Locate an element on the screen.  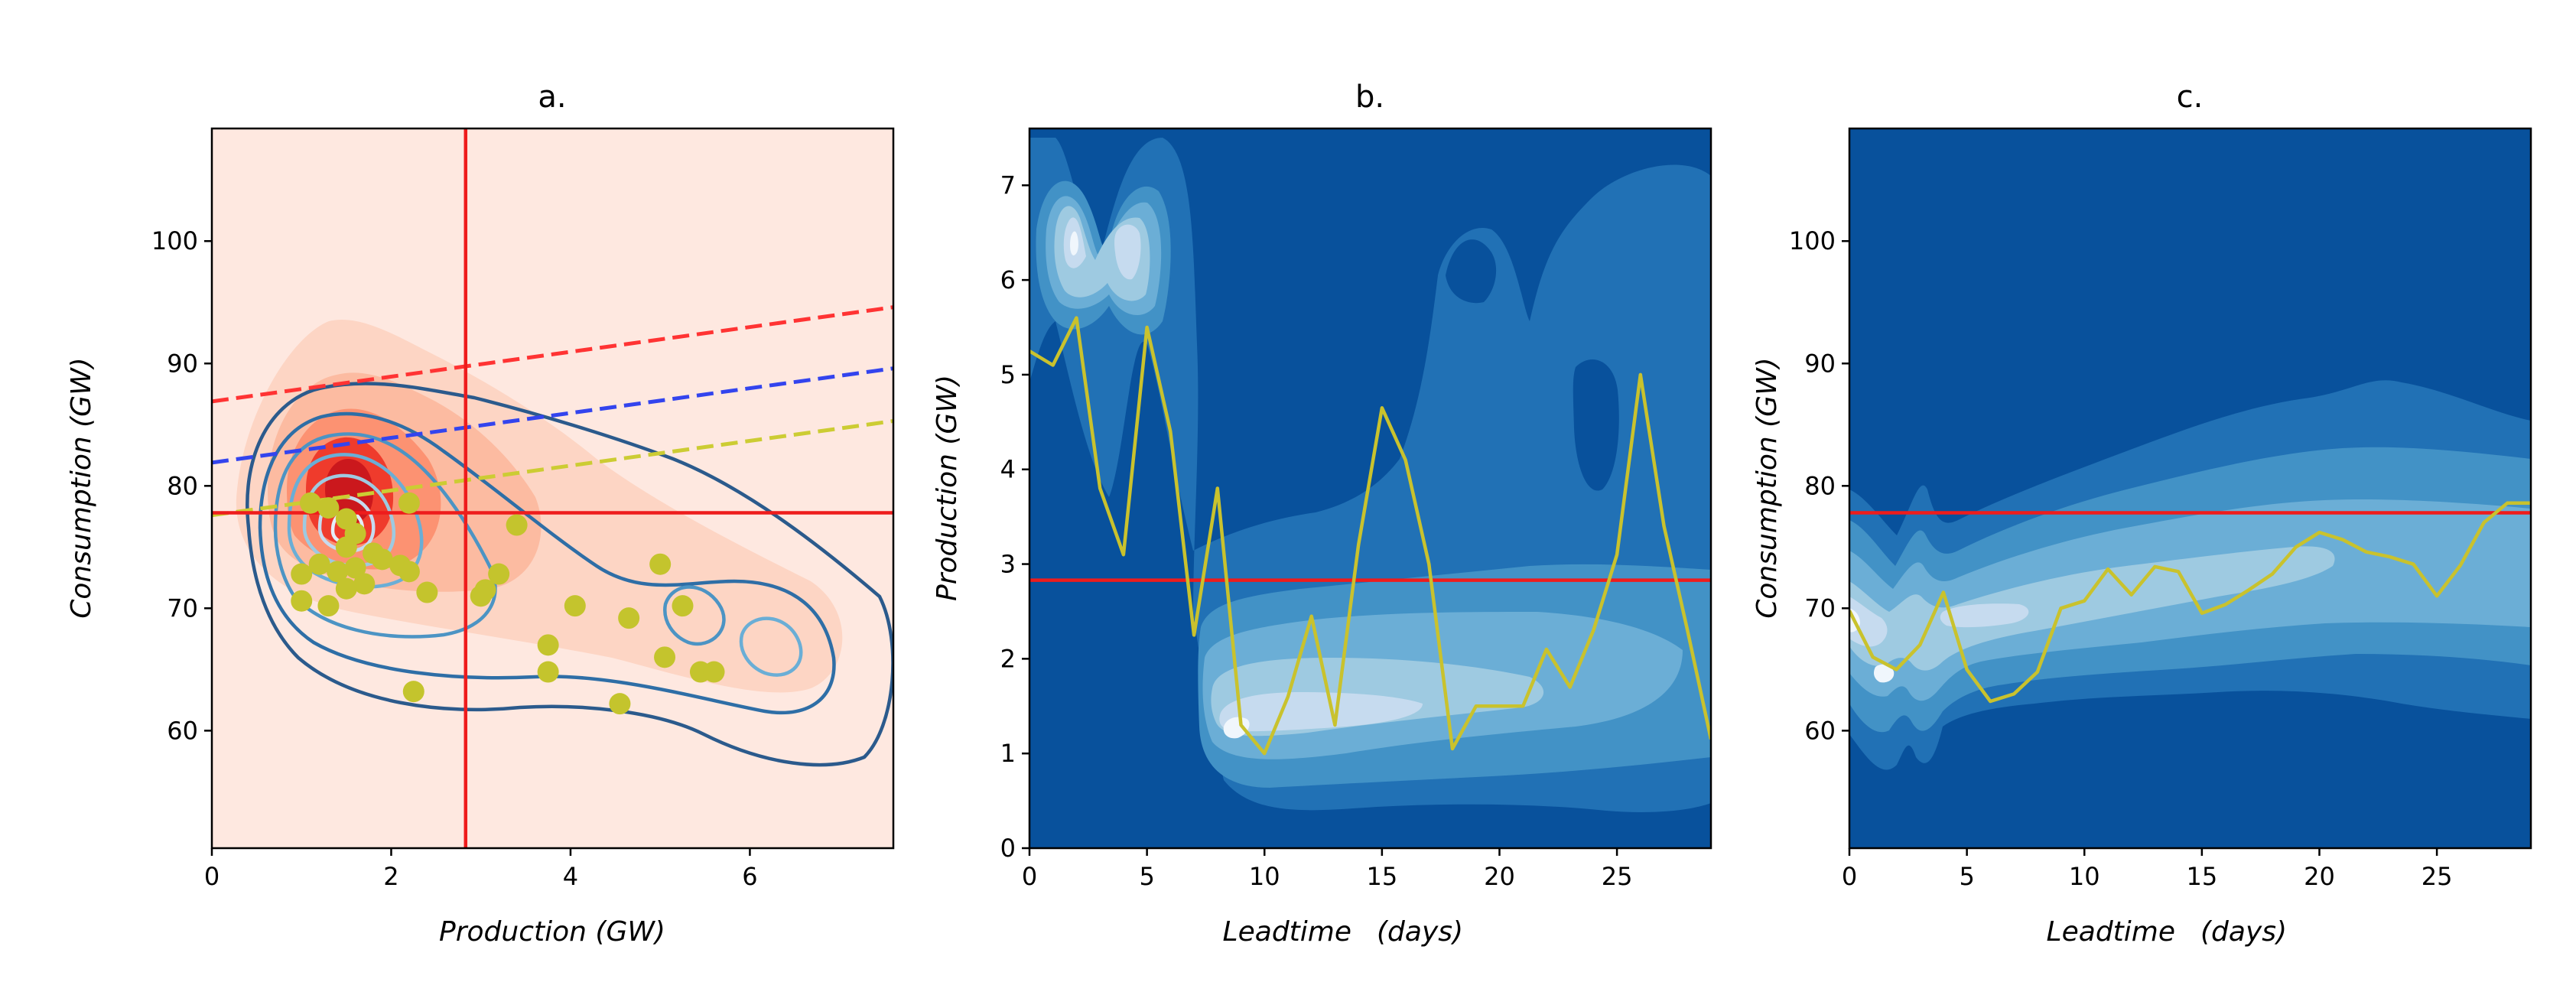
chart-b-ytick-label: 3 is located at coordinates (1008, 565).